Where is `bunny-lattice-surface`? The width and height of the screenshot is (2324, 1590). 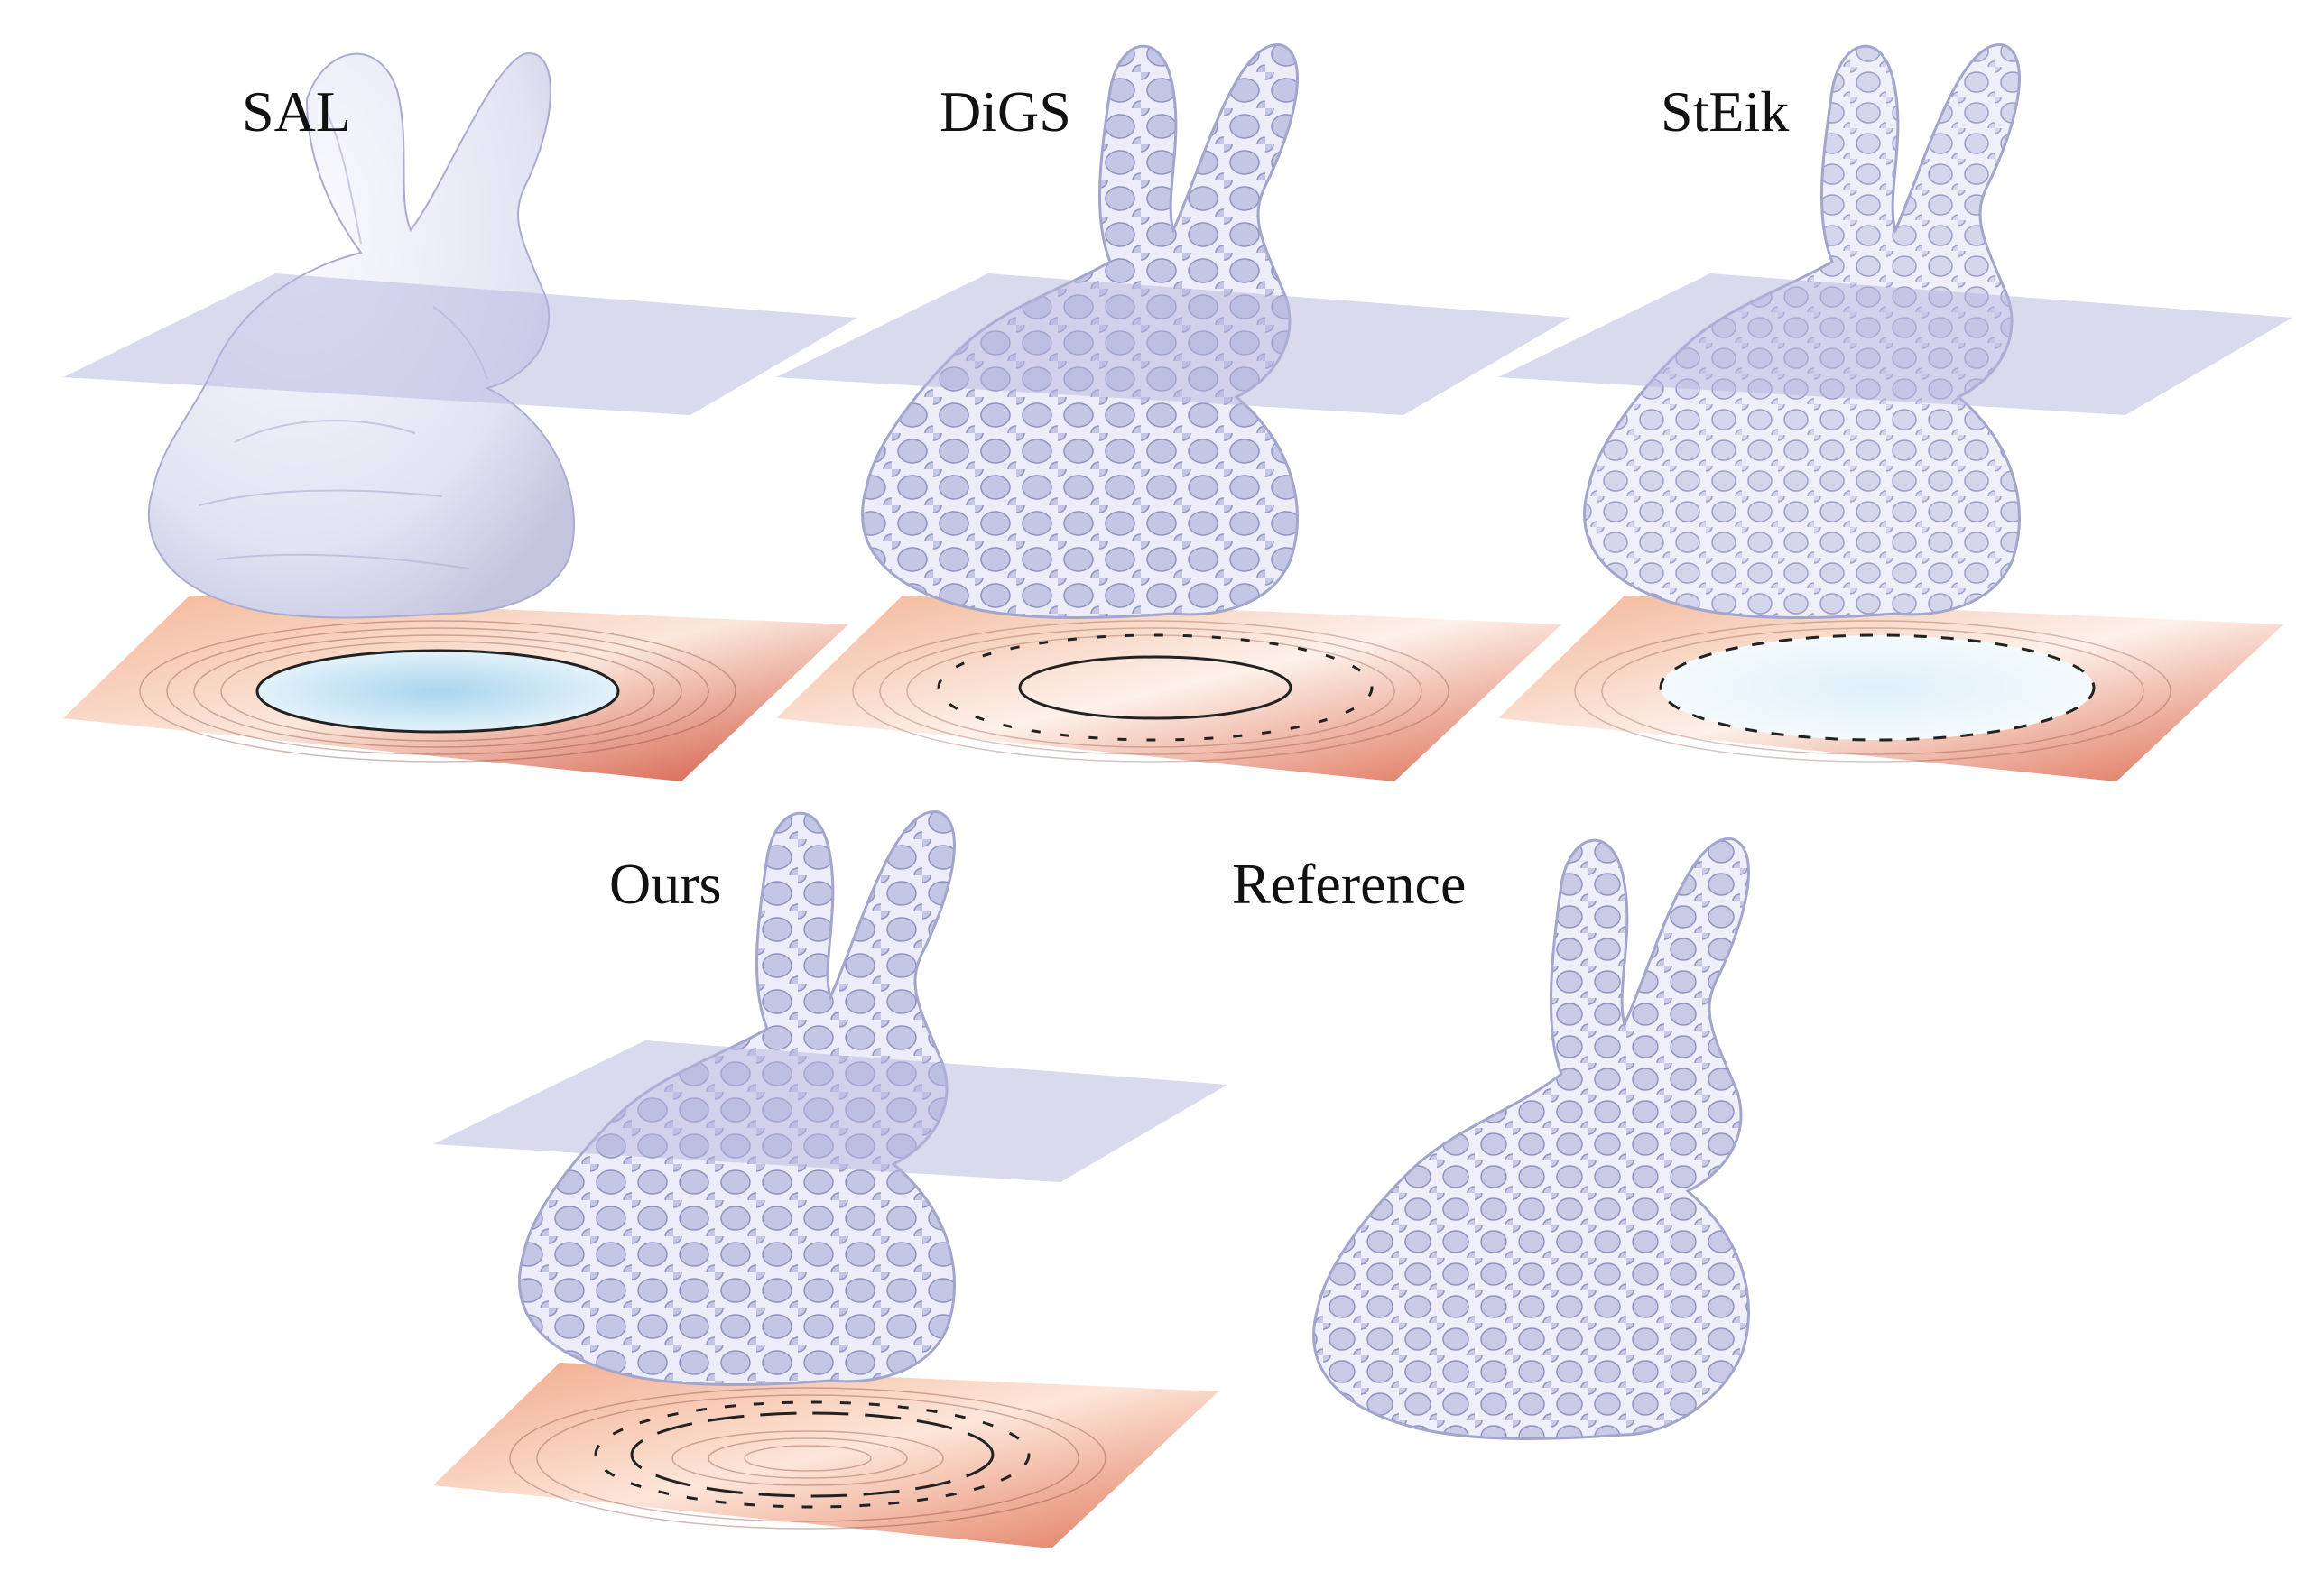 bunny-lattice-surface is located at coordinates (1531, 1138).